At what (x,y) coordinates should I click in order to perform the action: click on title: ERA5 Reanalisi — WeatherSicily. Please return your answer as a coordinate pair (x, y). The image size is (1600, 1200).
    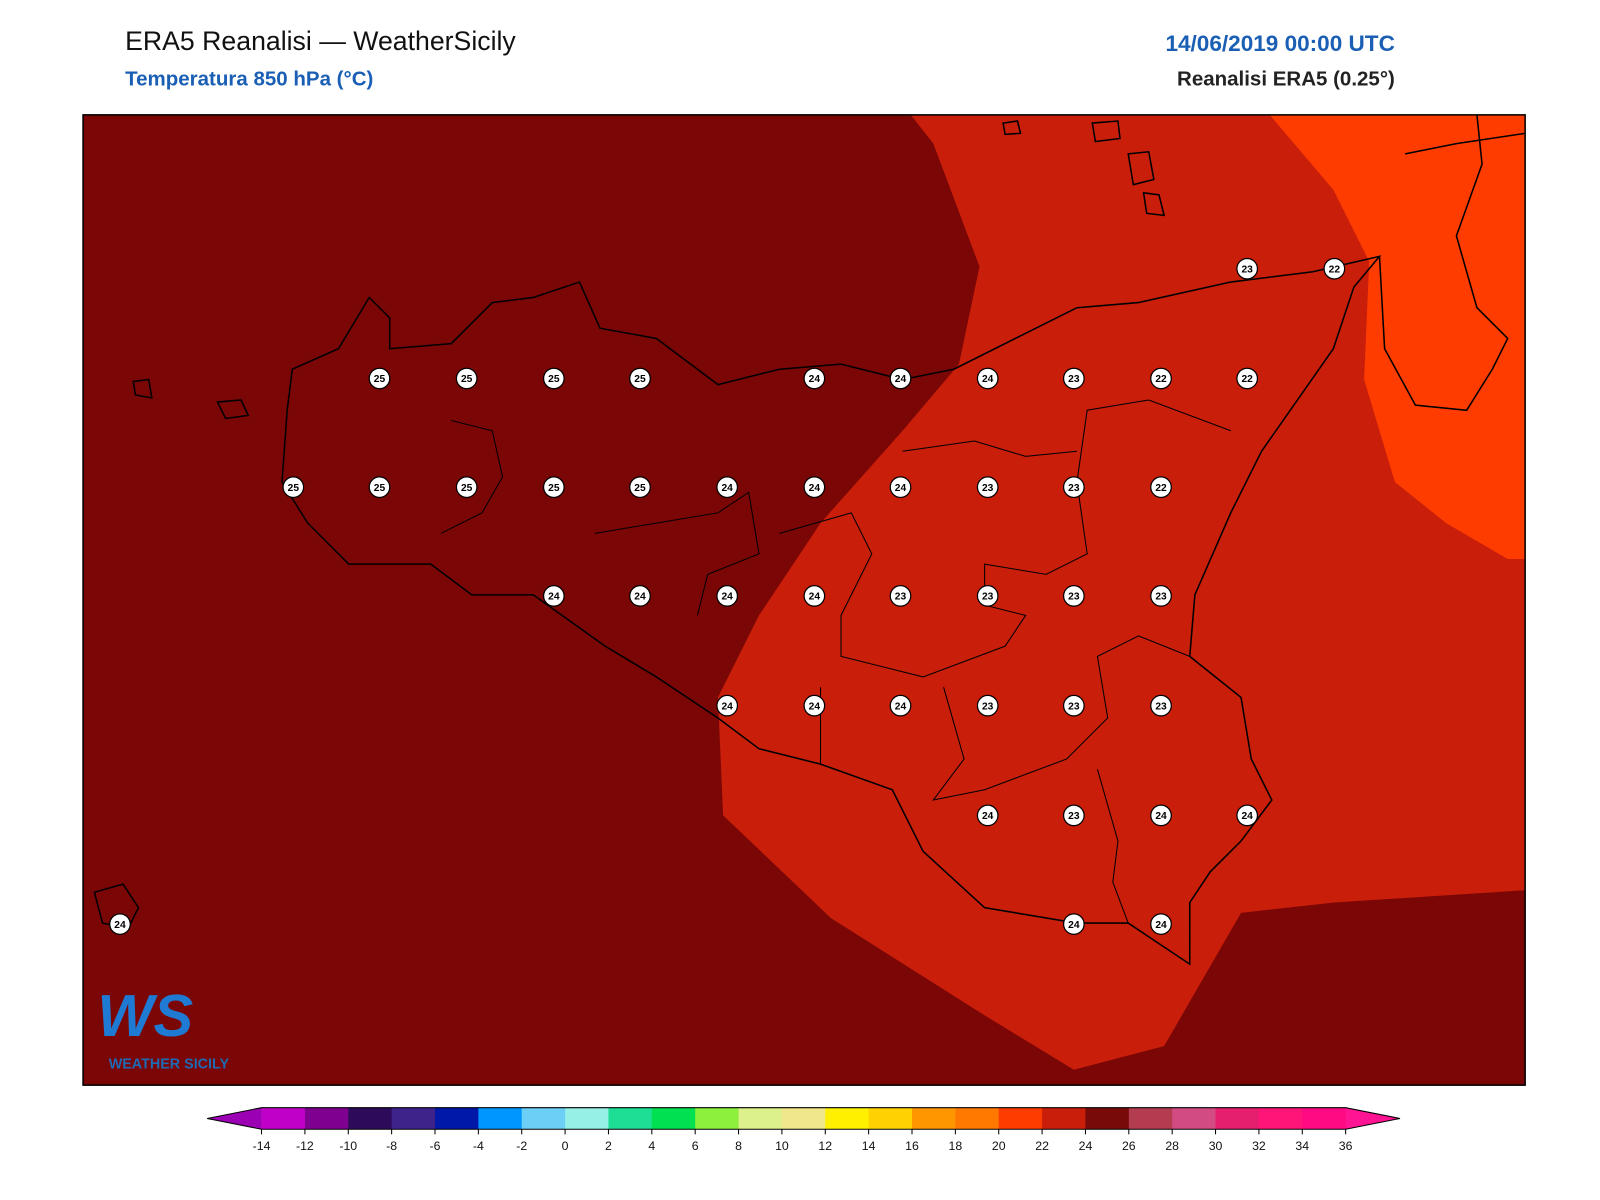
    Looking at the image, I should click on (320, 41).